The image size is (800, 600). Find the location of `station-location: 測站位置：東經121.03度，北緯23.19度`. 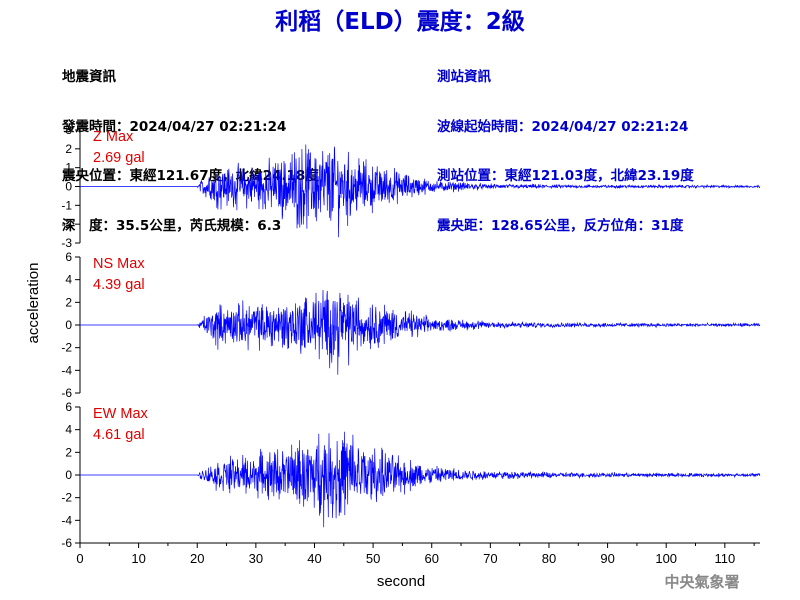

station-location: 測站位置：東經121.03度，北緯23.19度 is located at coordinates (565, 176).